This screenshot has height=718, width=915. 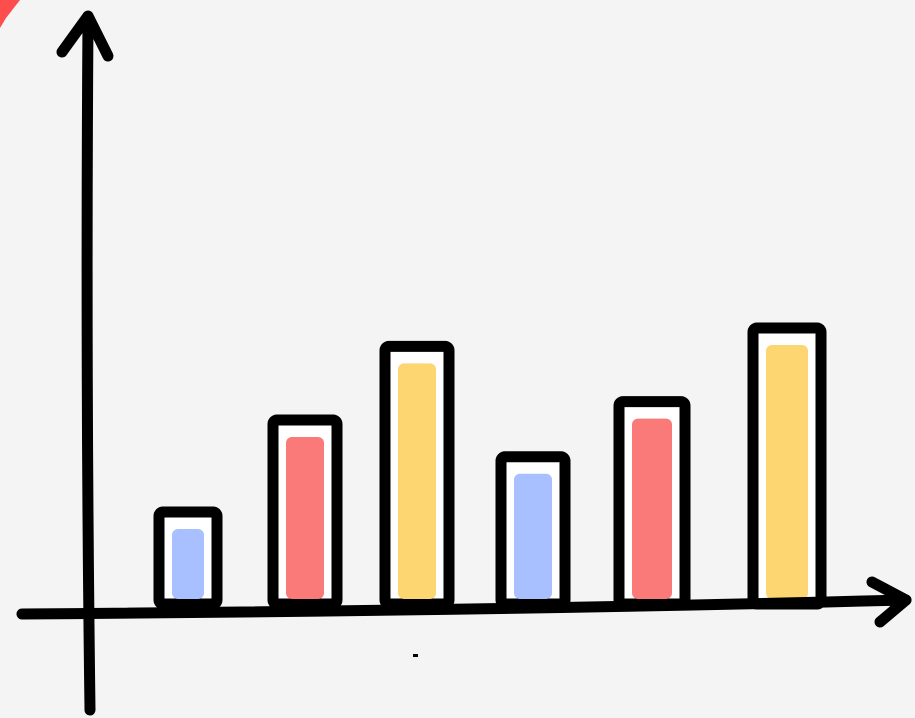 What do you see at coordinates (464, 607) in the screenshot?
I see `x-axis` at bounding box center [464, 607].